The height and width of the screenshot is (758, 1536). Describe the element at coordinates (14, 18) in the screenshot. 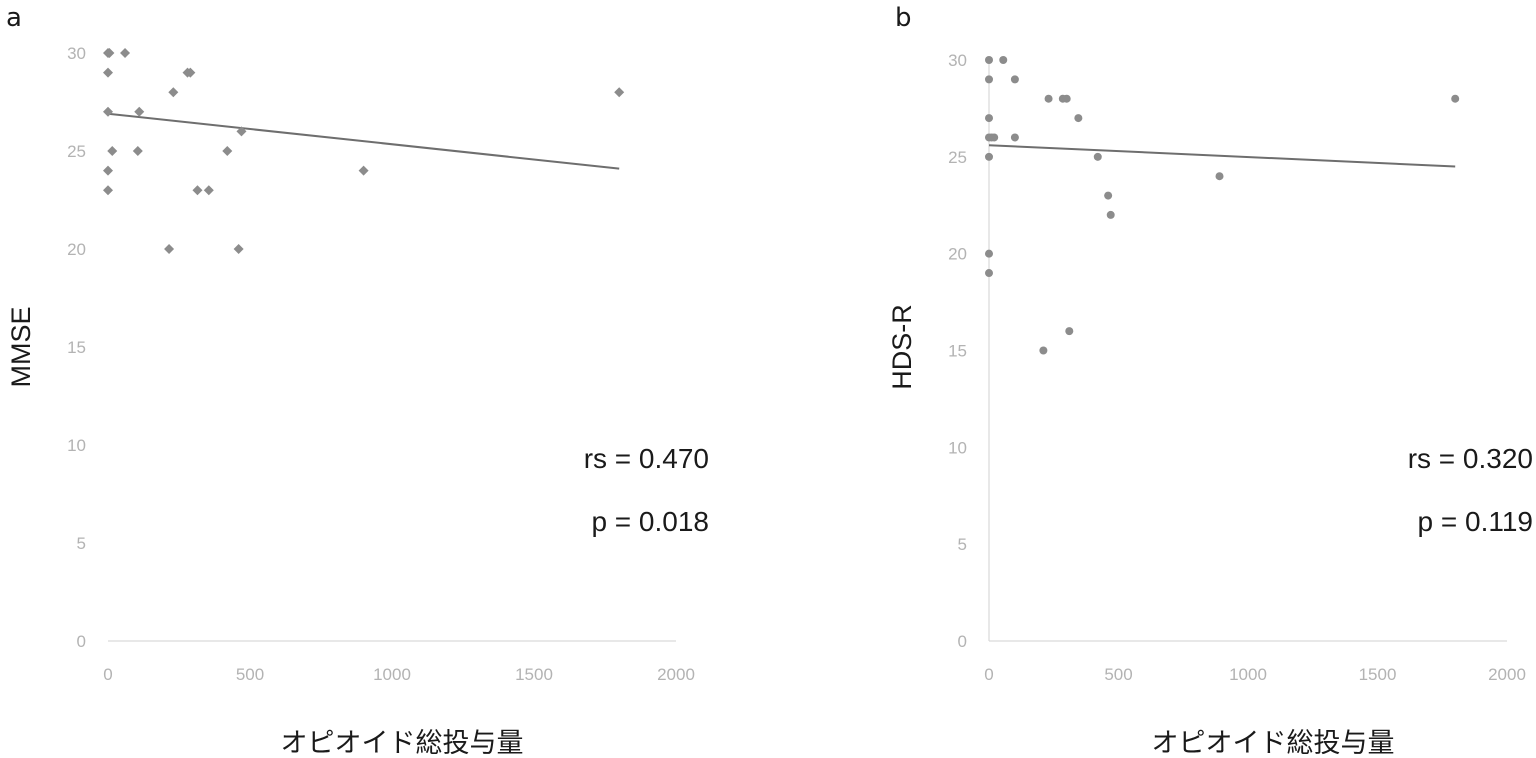

I see `panel-letter-a: a` at that location.